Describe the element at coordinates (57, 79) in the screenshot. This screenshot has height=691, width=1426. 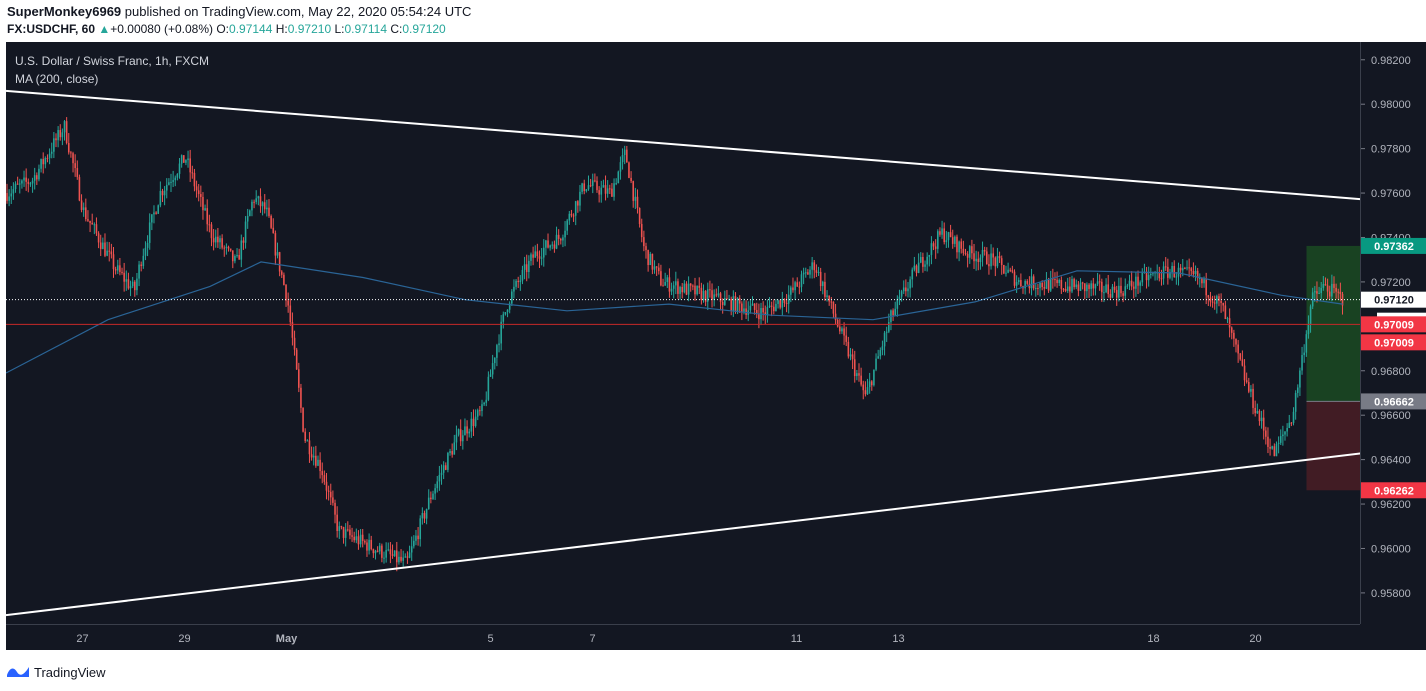
I see `legend-indicator: MA (200, close)` at that location.